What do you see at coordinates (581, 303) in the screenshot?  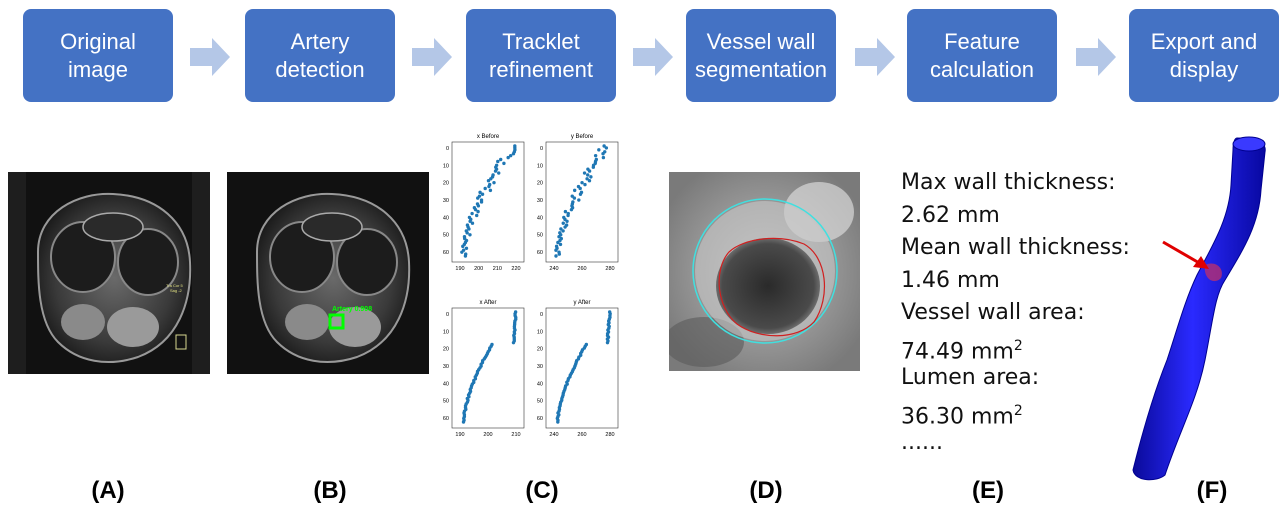 I see `plot-title: y After` at bounding box center [581, 303].